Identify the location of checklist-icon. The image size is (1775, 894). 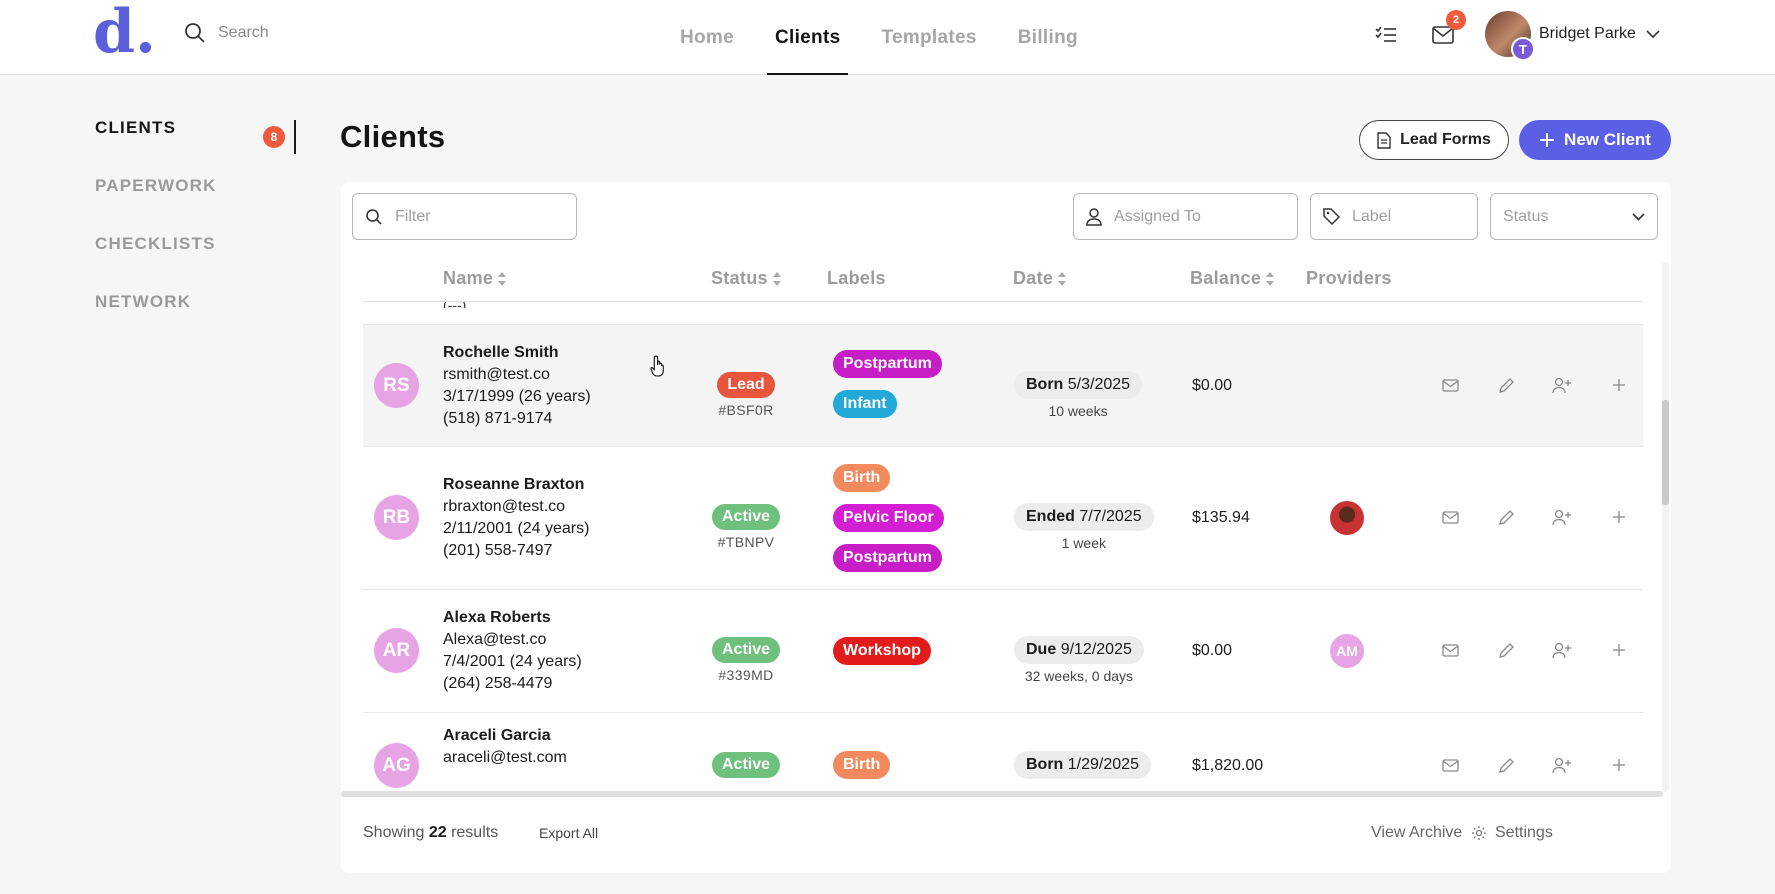
(1385, 34).